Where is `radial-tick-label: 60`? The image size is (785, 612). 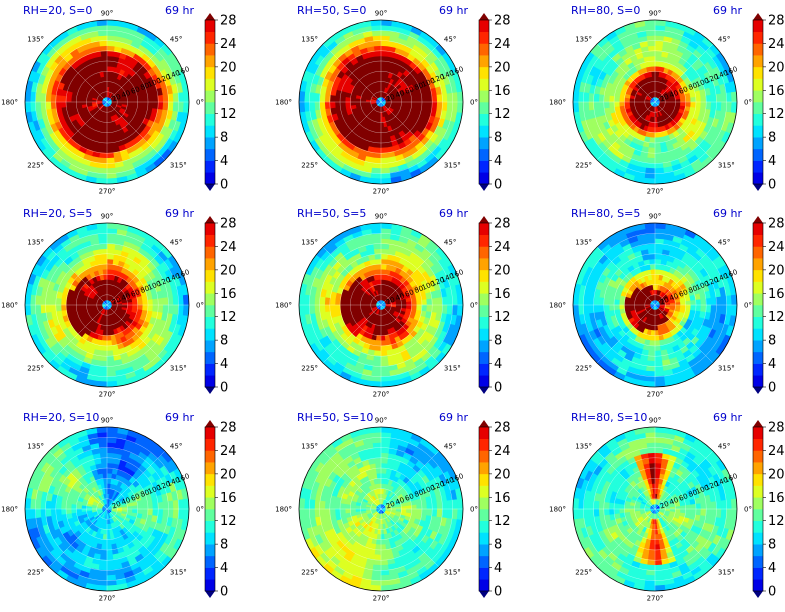
radial-tick-label: 60 is located at coordinates (683, 90).